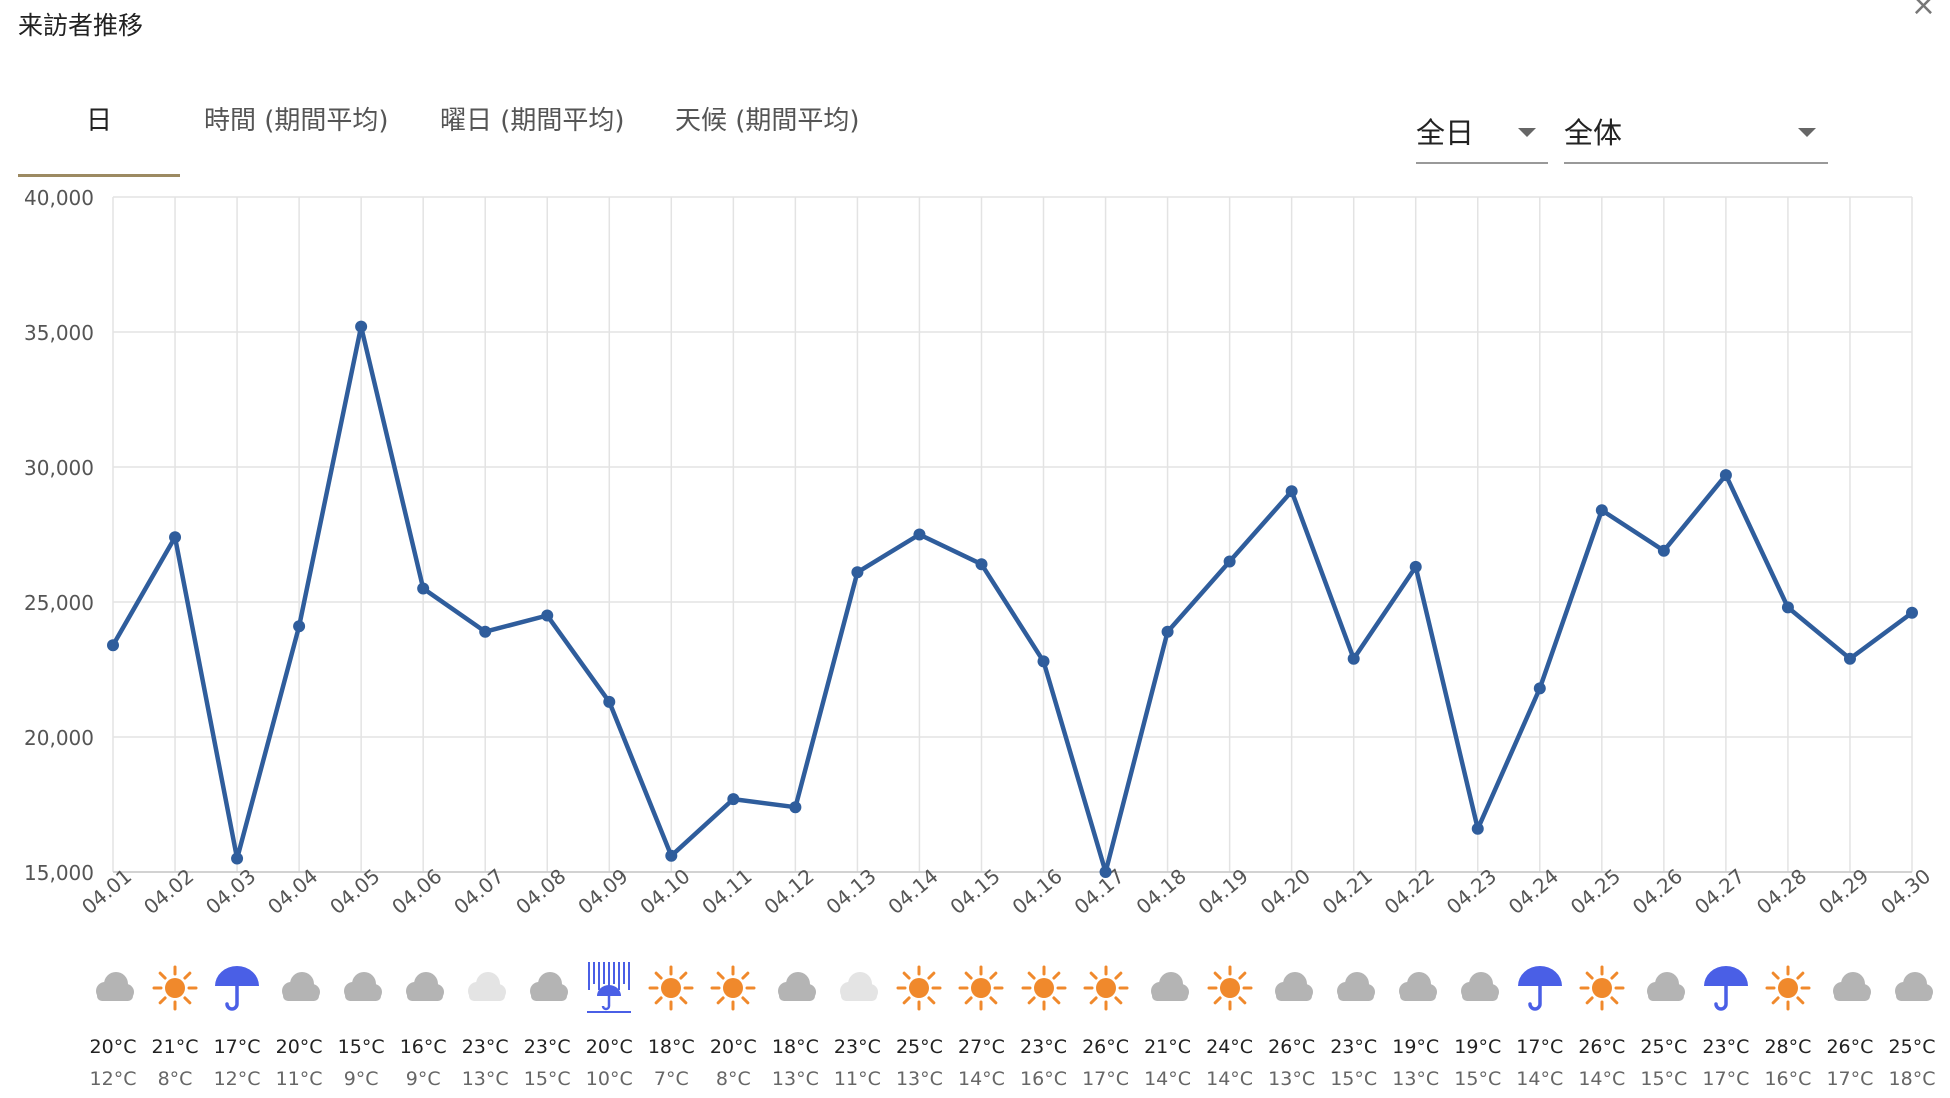 This screenshot has height=1098, width=1950. What do you see at coordinates (1230, 1047) in the screenshot?
I see `high-temperature: 24°C` at bounding box center [1230, 1047].